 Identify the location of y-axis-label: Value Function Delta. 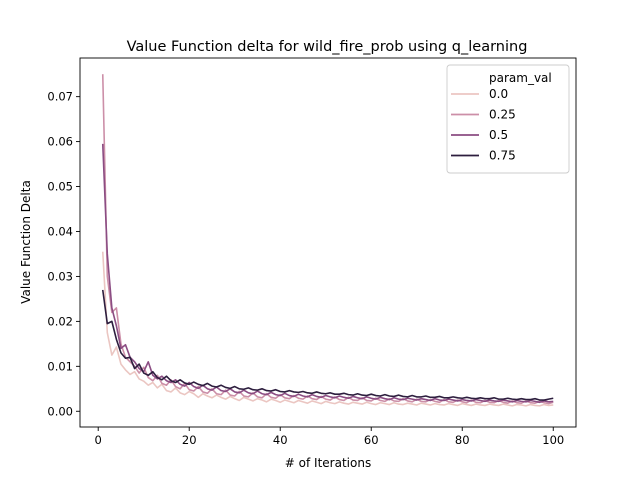
(26, 242).